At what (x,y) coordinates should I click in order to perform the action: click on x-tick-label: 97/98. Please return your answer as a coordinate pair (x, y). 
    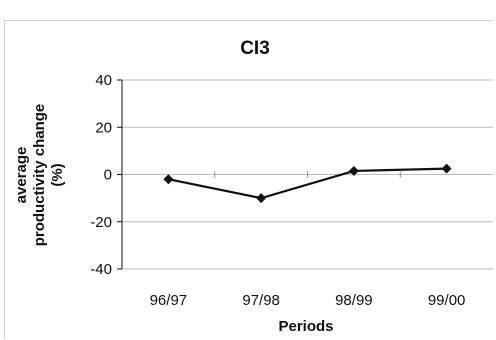
    Looking at the image, I should click on (261, 300).